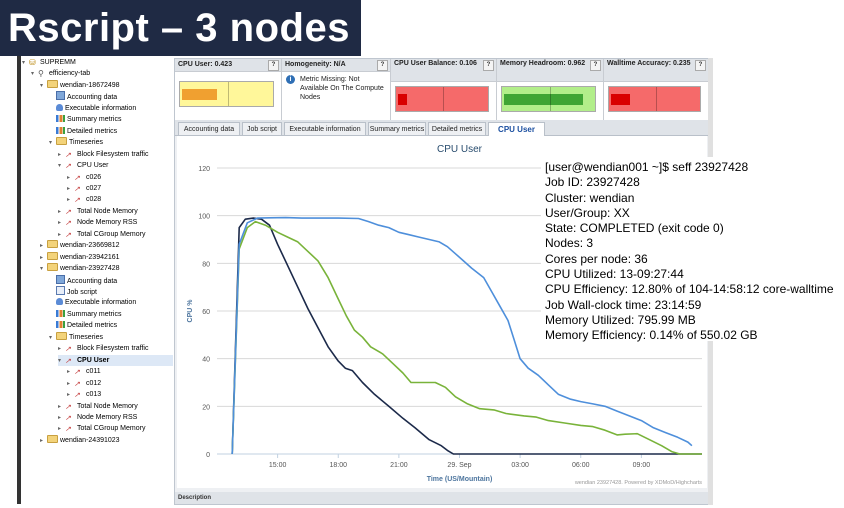 The height and width of the screenshot is (508, 844). I want to click on tree-item: ▸ wendian-23942161, so click(106, 257).